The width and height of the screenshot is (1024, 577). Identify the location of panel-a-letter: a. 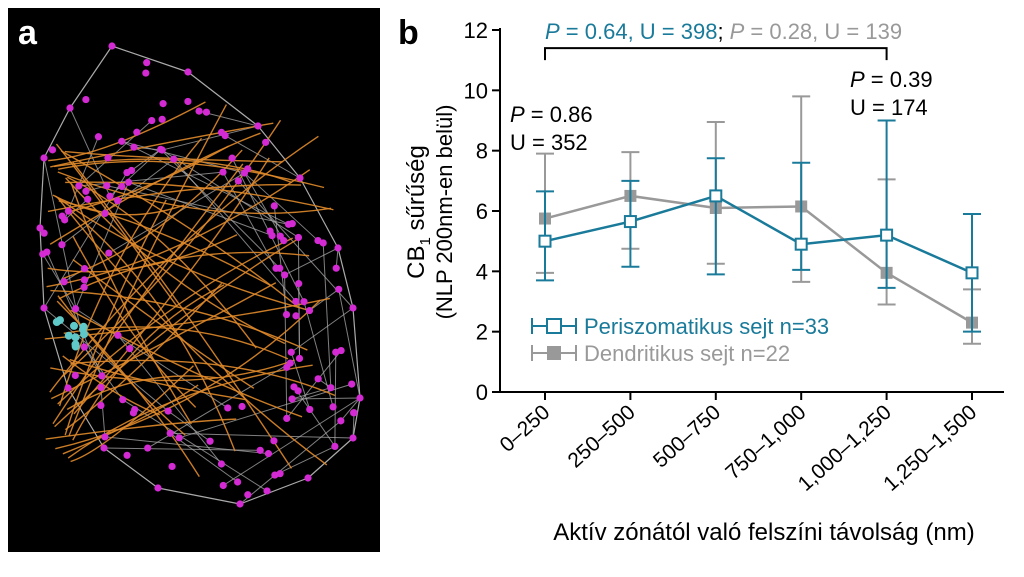
(28, 33).